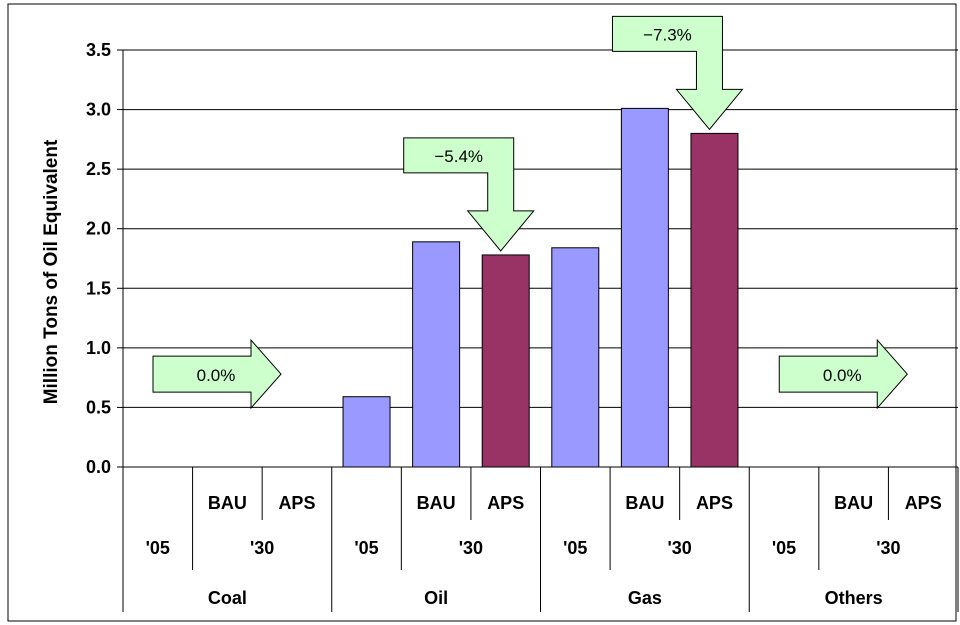 The height and width of the screenshot is (625, 960). Describe the element at coordinates (505, 361) in the screenshot. I see `bar-oil-aps` at that location.